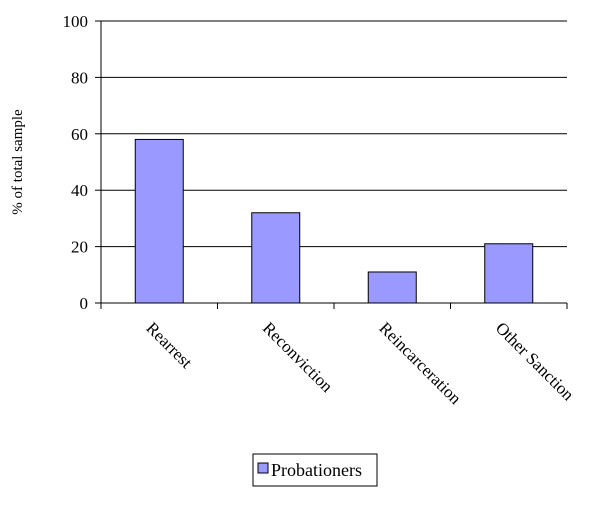 The image size is (616, 519). Describe the element at coordinates (79, 247) in the screenshot. I see `y-tick-label: 20` at that location.